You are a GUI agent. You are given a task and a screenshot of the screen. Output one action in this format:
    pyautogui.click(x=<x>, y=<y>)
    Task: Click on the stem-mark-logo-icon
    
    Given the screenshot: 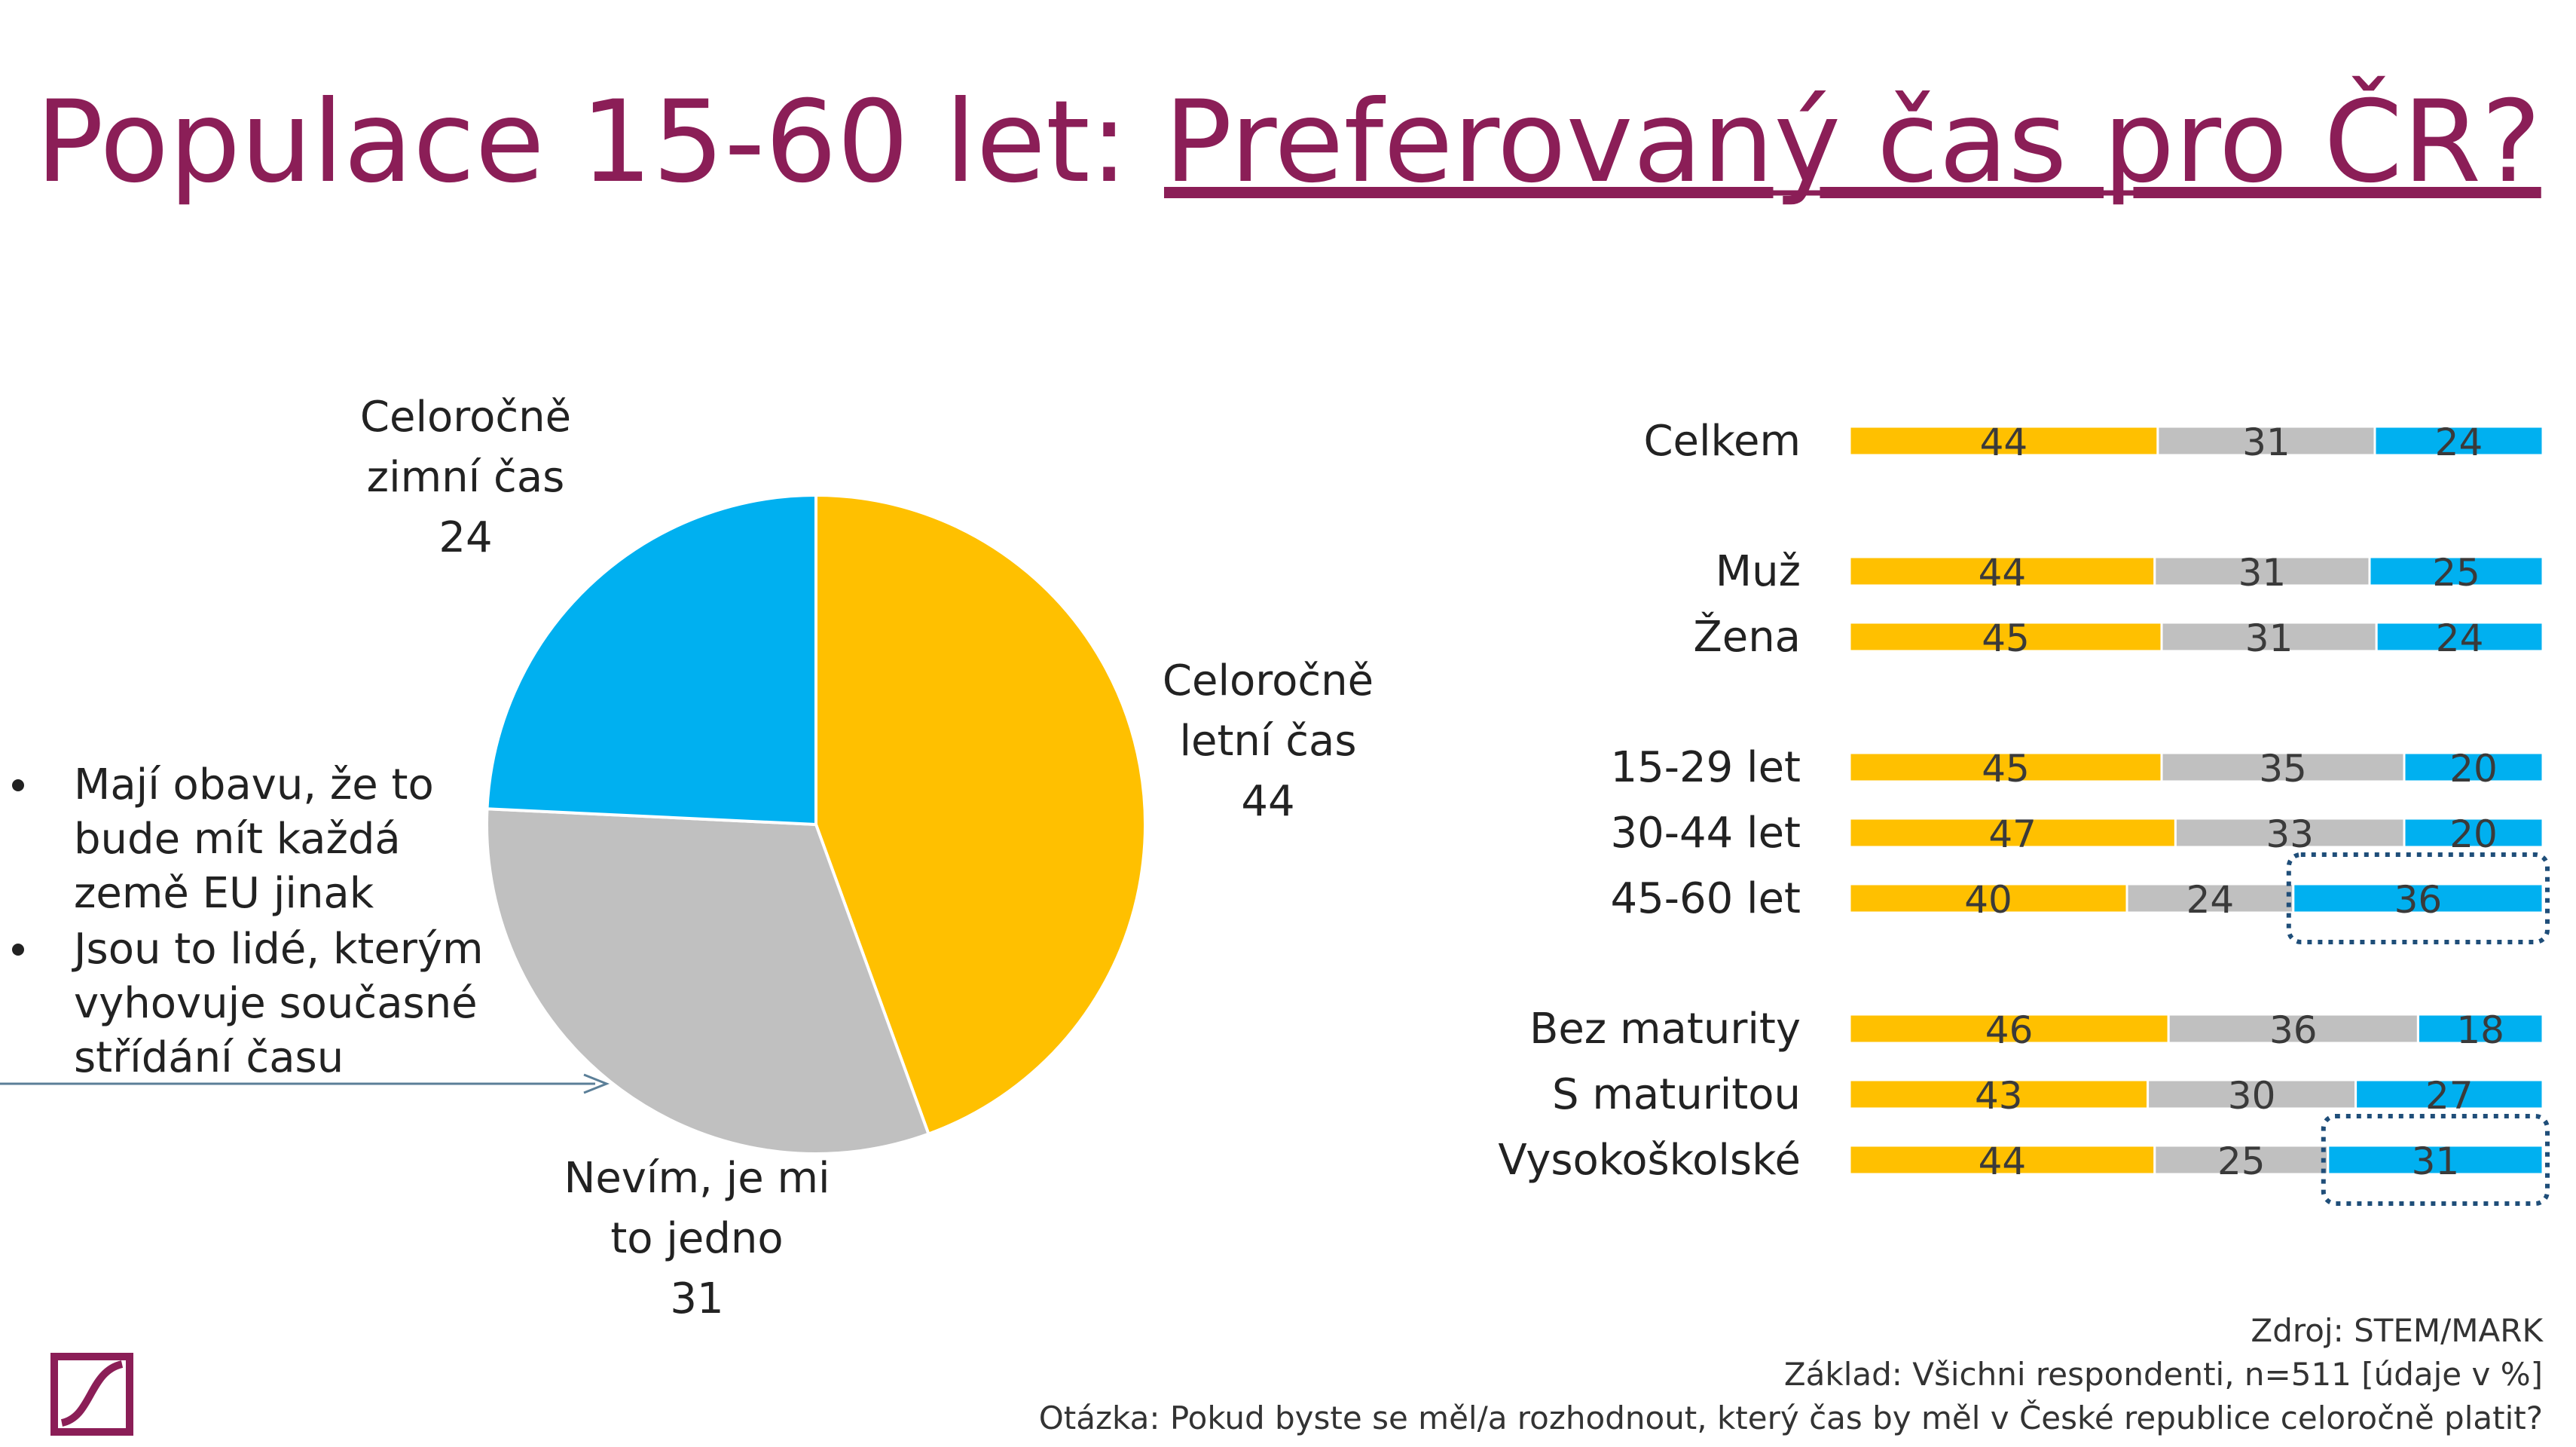 What is the action you would take?
    pyautogui.click(x=91, y=1395)
    